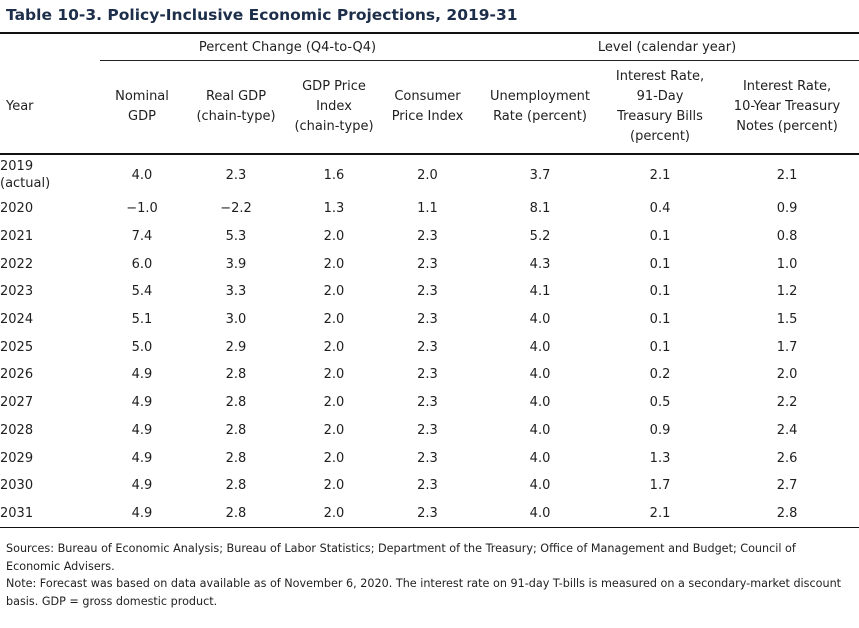 The image size is (859, 628). Describe the element at coordinates (17, 320) in the screenshot. I see `year-label: 2024` at that location.